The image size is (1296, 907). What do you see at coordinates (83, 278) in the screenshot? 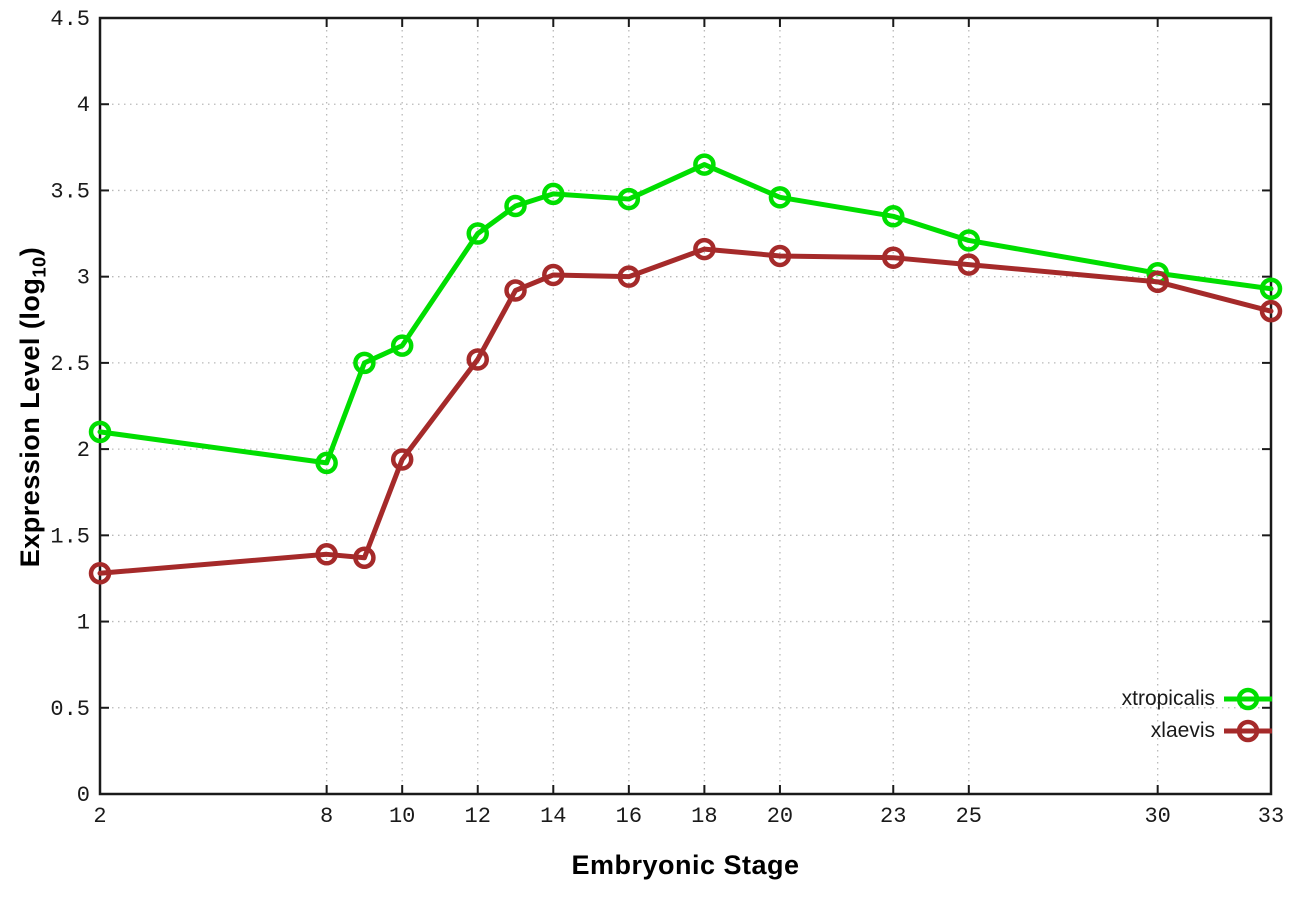
I see `y-tick-label: 3` at bounding box center [83, 278].